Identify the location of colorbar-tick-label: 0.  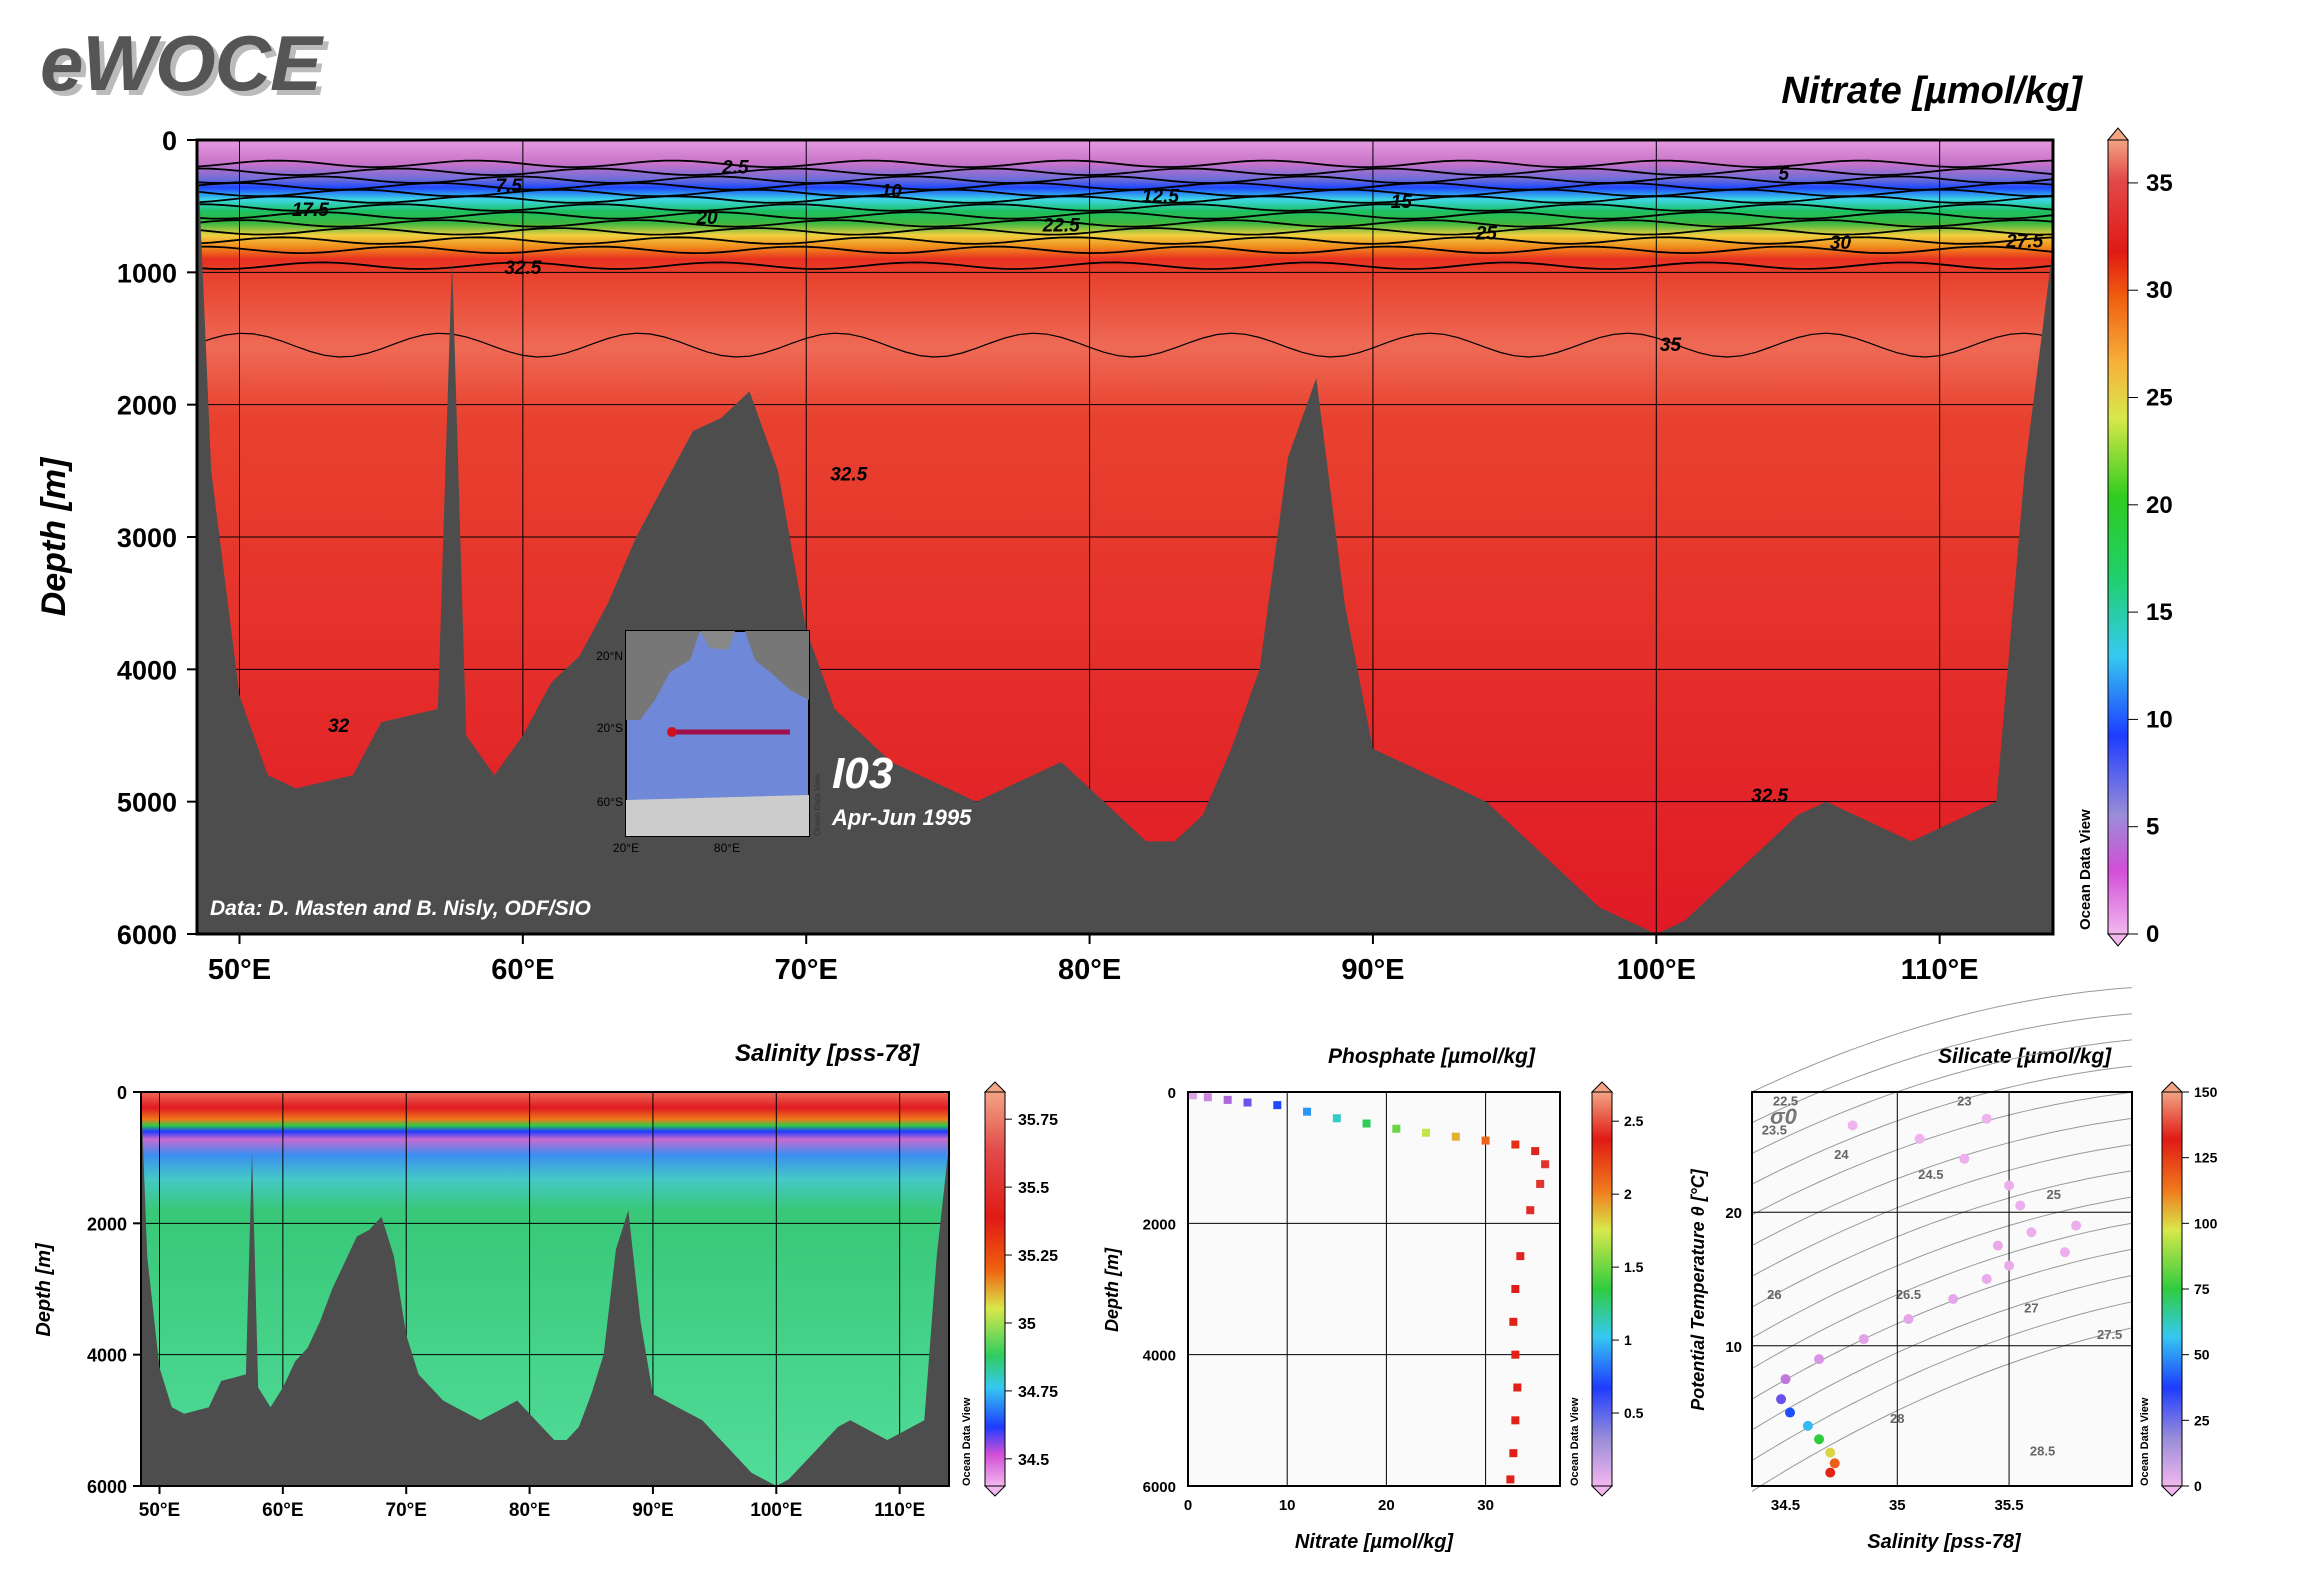
(2152, 934).